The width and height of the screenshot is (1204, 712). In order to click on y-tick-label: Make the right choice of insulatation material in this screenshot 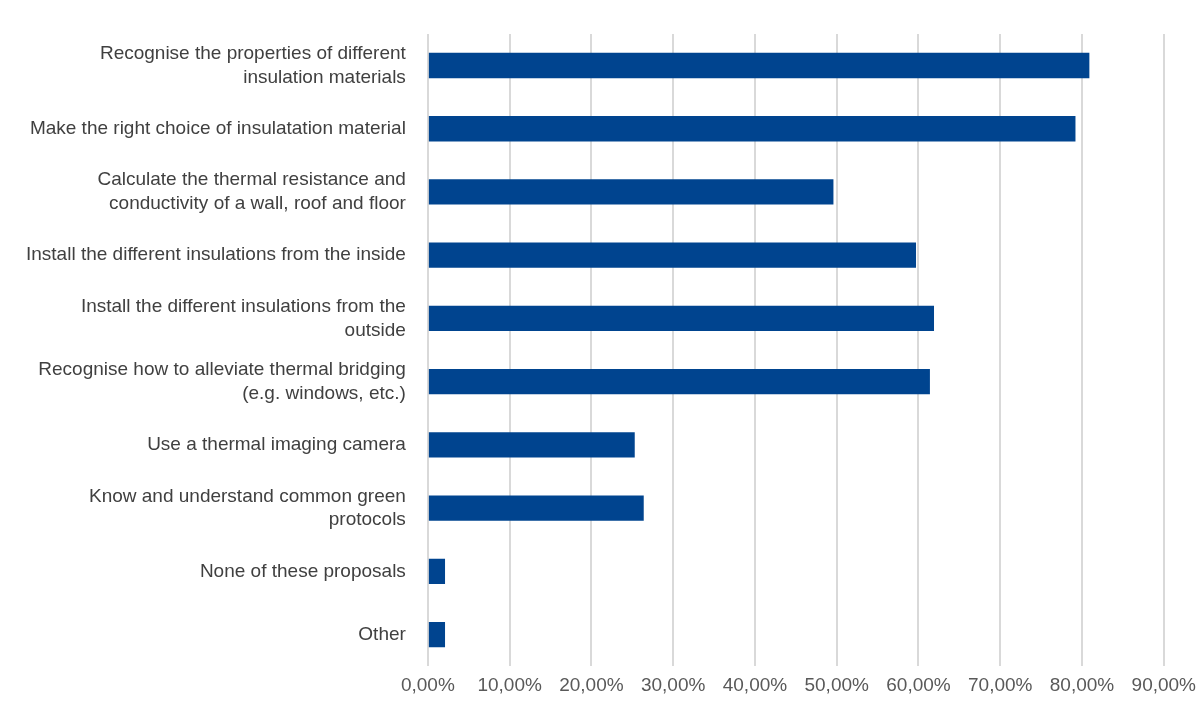, I will do `click(217, 127)`.